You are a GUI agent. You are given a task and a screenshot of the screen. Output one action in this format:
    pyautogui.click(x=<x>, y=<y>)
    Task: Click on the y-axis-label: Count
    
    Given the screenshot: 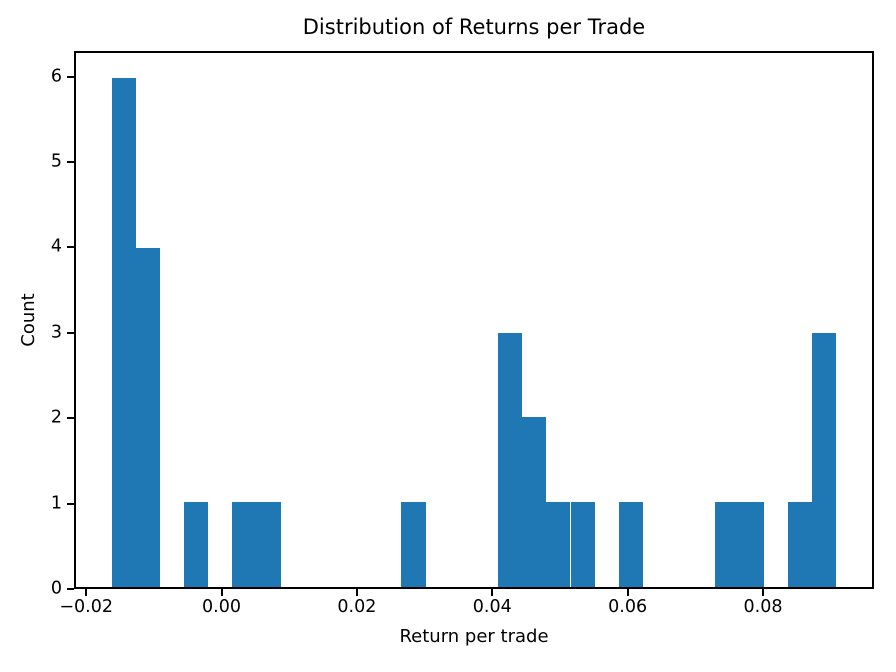 What is the action you would take?
    pyautogui.click(x=29, y=320)
    